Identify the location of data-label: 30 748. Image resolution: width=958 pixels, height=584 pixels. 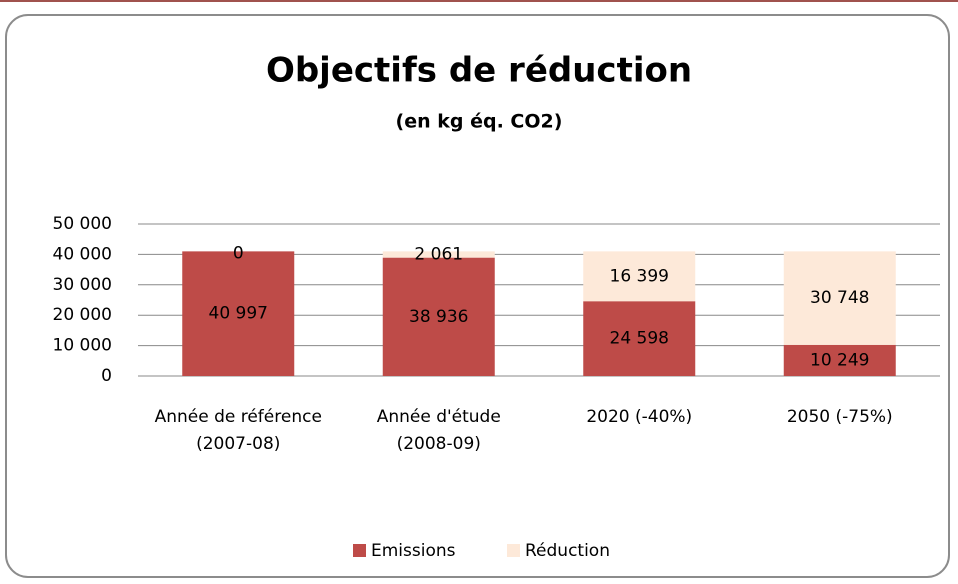
(839, 298).